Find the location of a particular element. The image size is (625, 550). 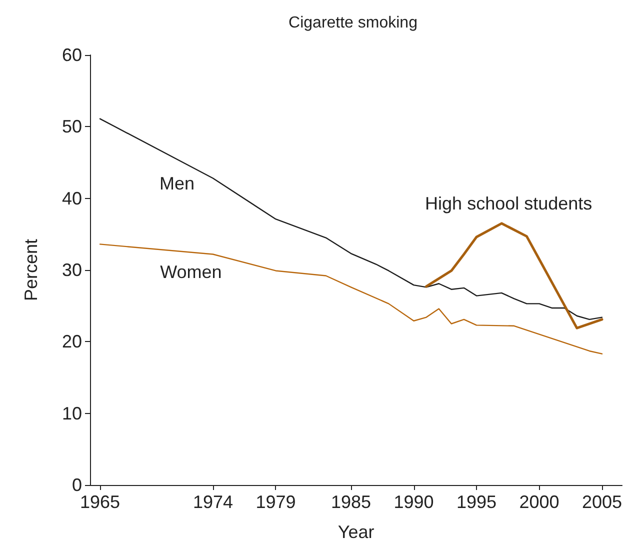

y-axis-title: Percent is located at coordinates (31, 270).